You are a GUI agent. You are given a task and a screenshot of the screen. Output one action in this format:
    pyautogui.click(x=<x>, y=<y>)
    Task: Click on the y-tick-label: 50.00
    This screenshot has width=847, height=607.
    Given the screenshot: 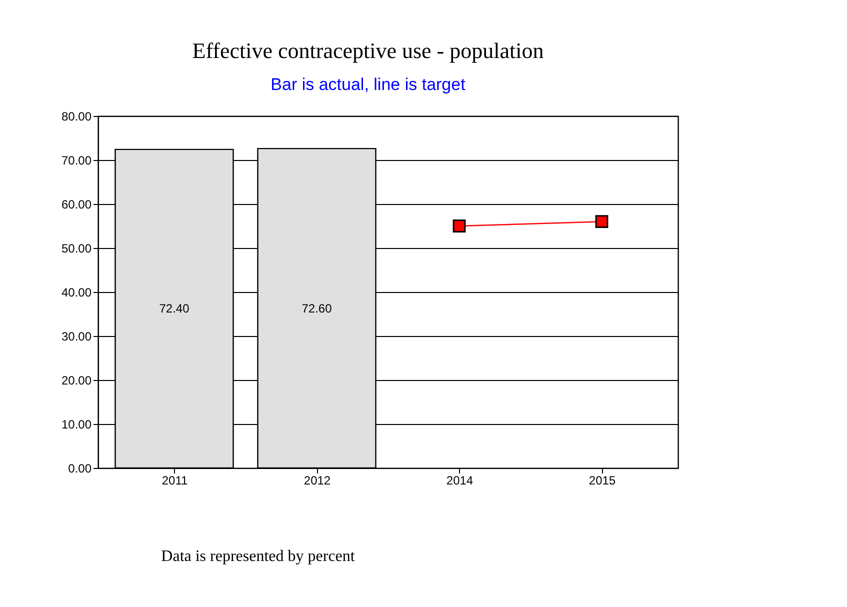 What is the action you would take?
    pyautogui.click(x=76, y=249)
    